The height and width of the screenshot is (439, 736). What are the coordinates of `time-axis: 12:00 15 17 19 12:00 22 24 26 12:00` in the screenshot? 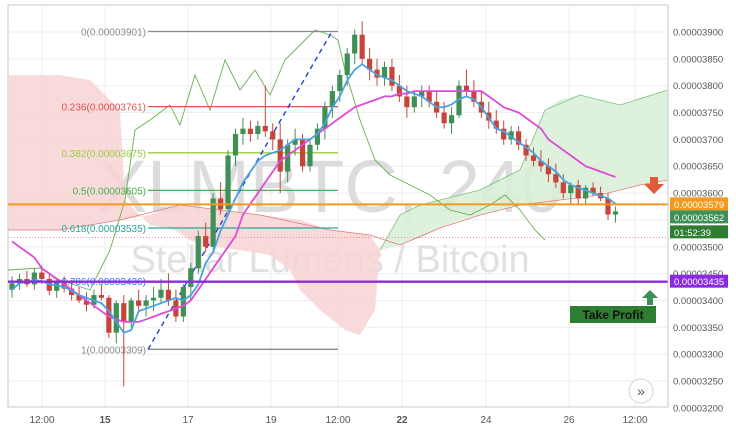 It's located at (338, 416).